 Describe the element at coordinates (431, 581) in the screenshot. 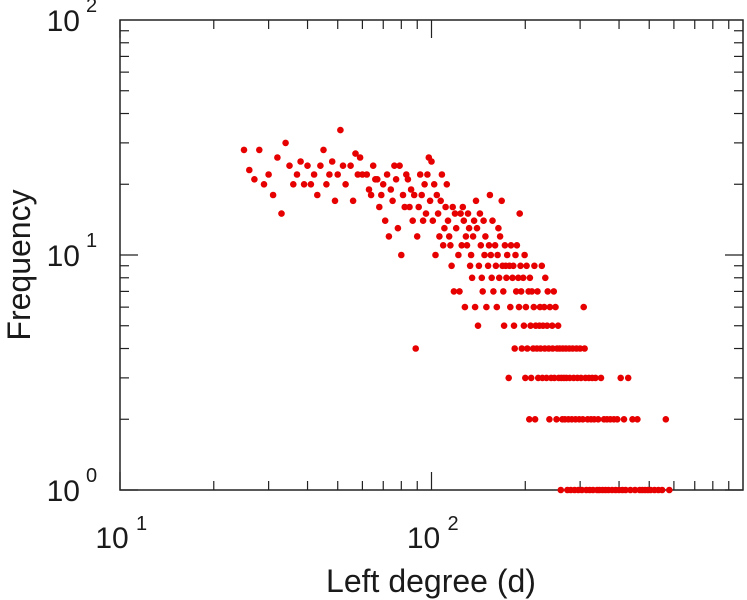

I see `x-axis-label: Left degree (d)` at that location.